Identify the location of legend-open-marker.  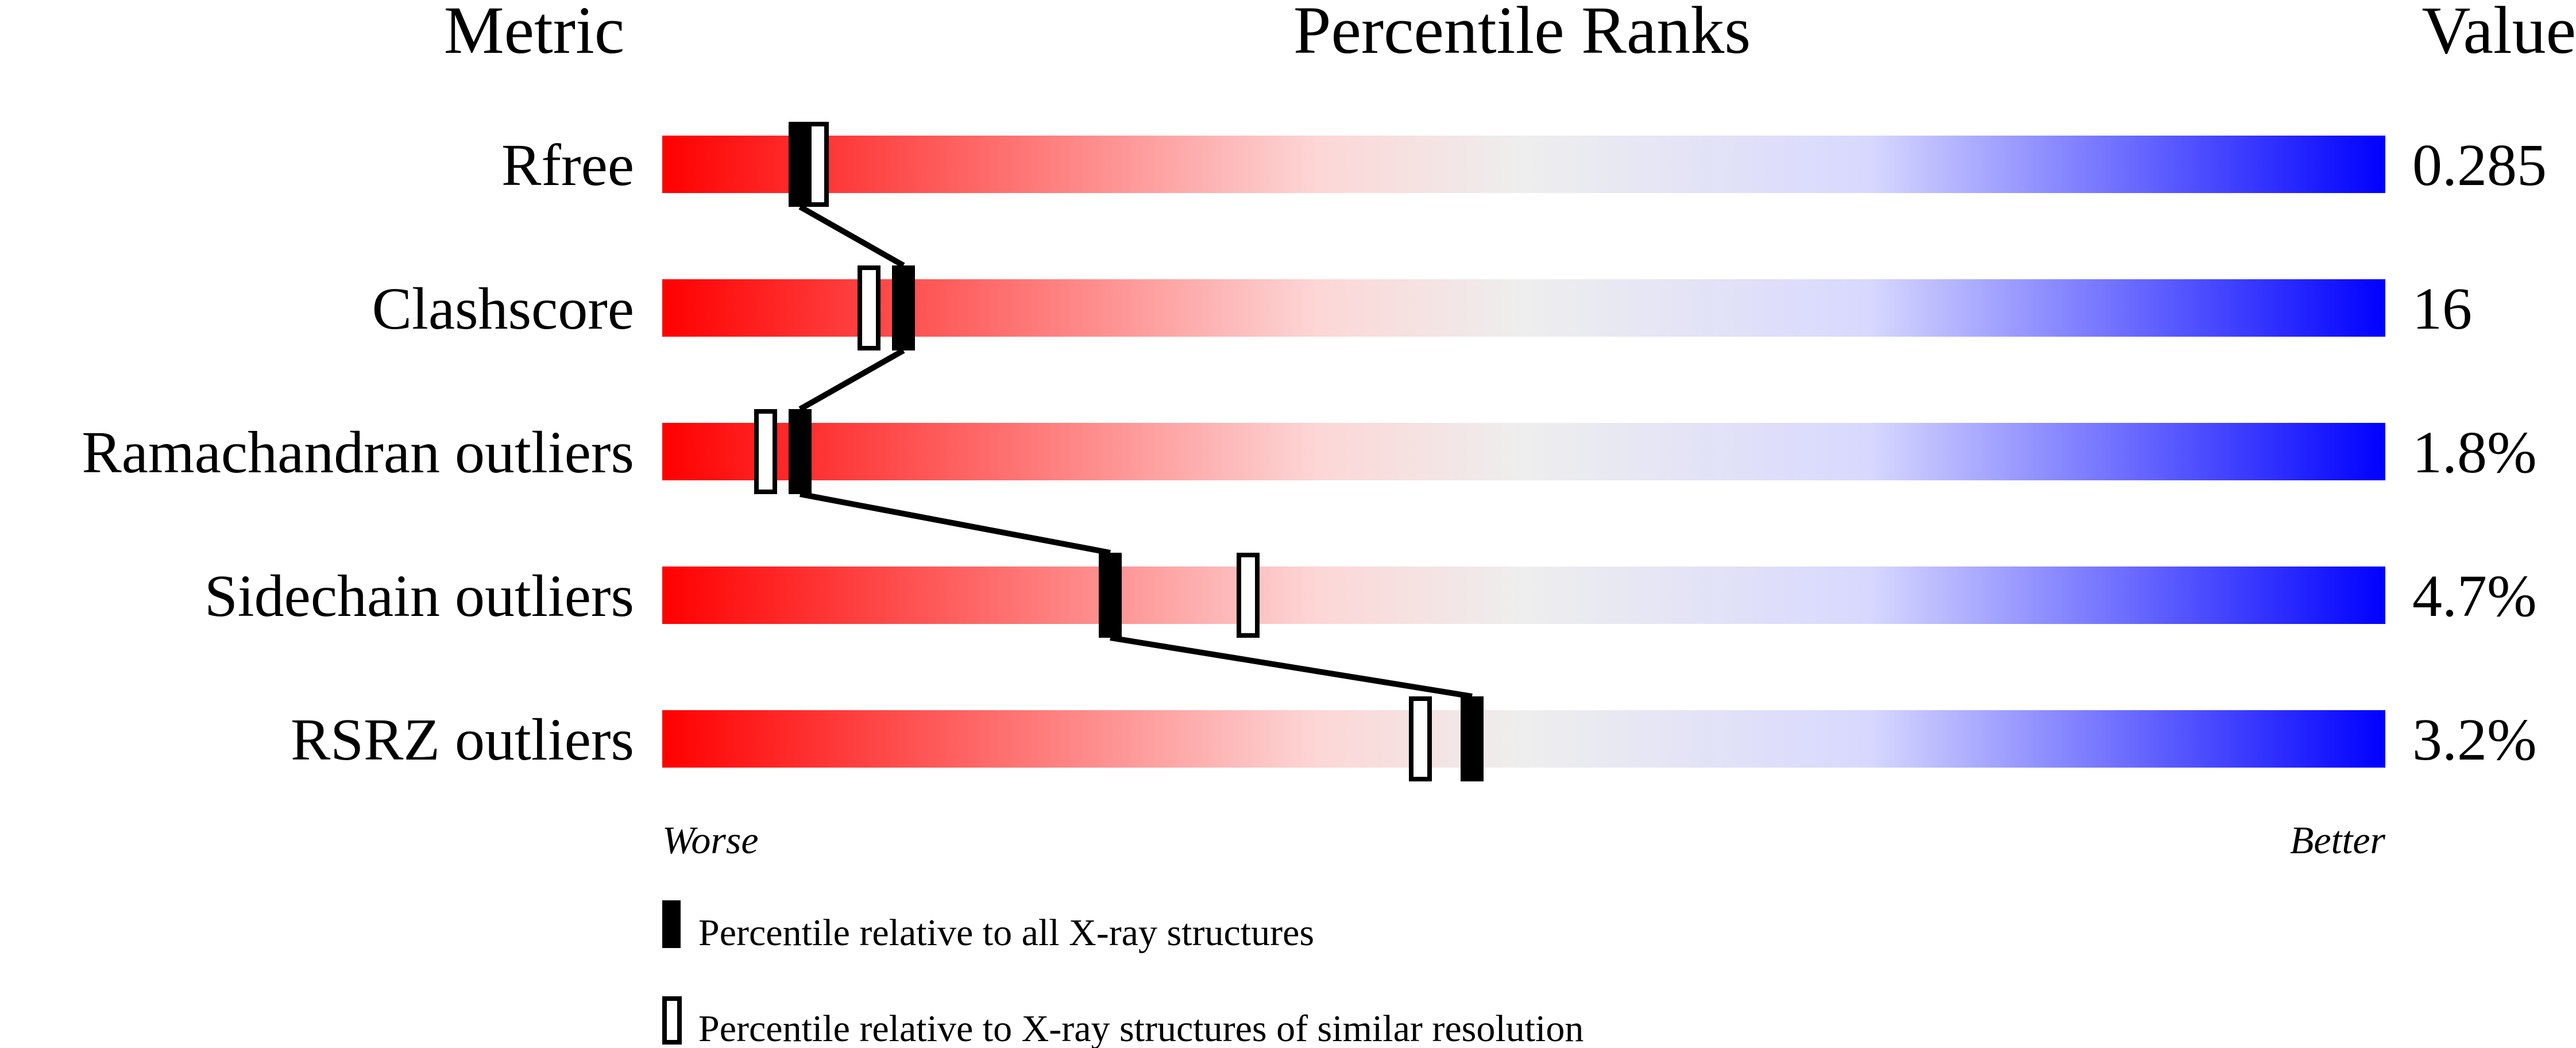
(672, 1020).